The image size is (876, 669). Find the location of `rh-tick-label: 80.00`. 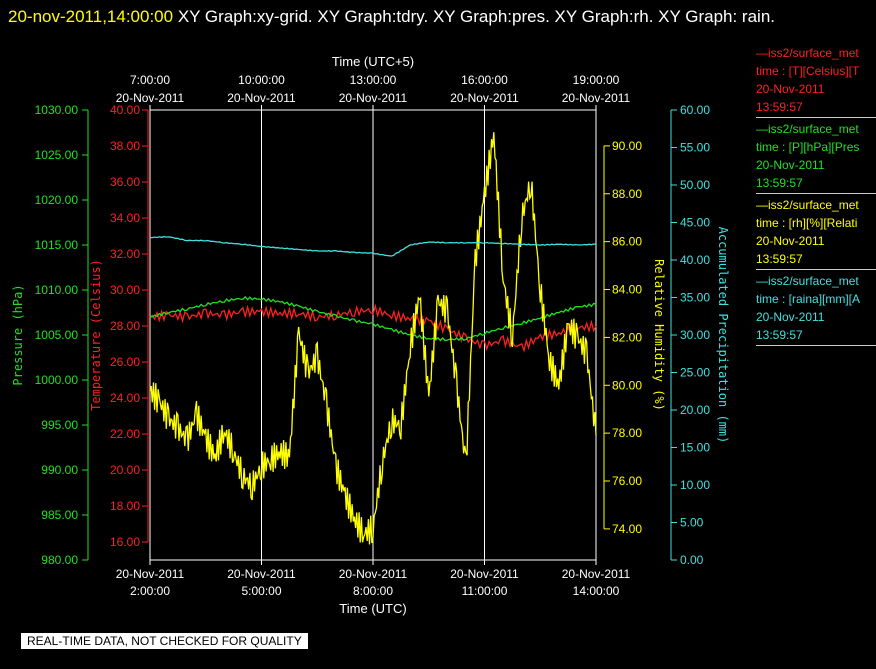

rh-tick-label: 80.00 is located at coordinates (627, 385).